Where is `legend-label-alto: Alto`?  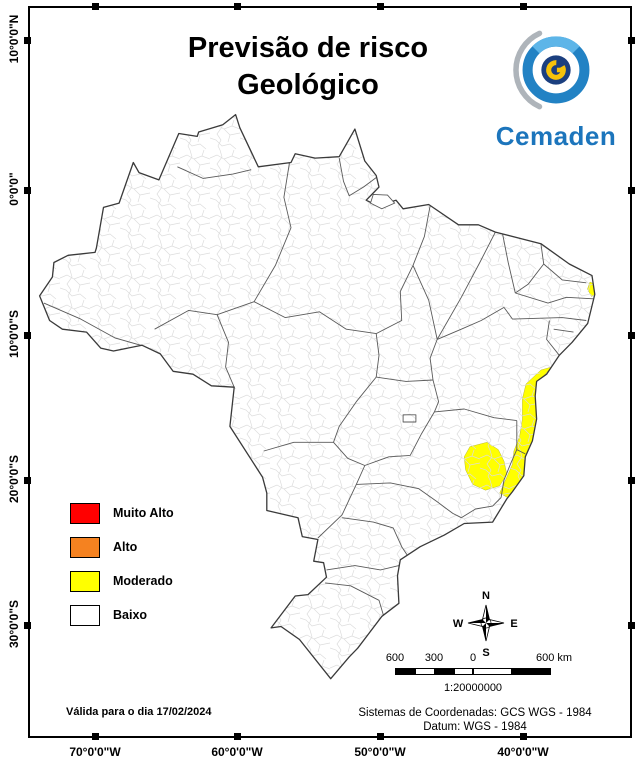 legend-label-alto: Alto is located at coordinates (125, 547).